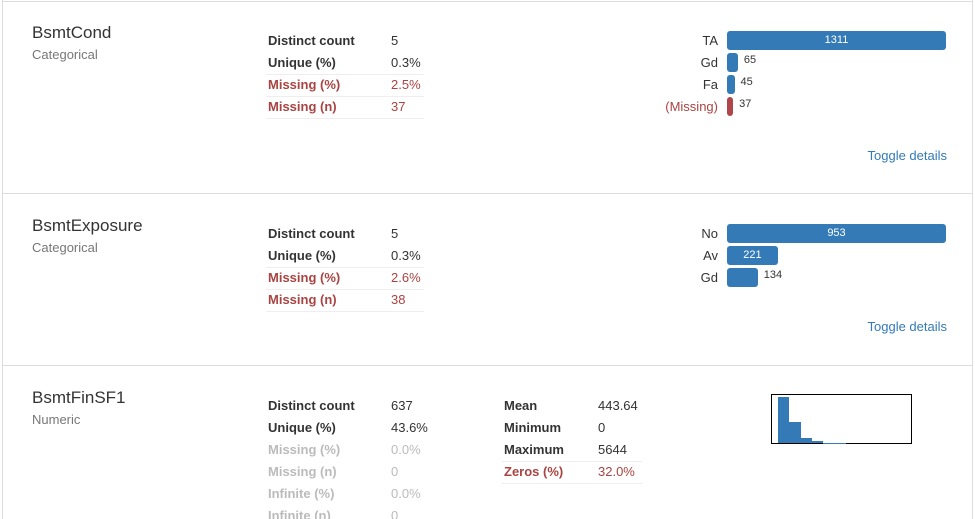 The image size is (975, 519). What do you see at coordinates (398, 299) in the screenshot?
I see `stat-value: 38` at bounding box center [398, 299].